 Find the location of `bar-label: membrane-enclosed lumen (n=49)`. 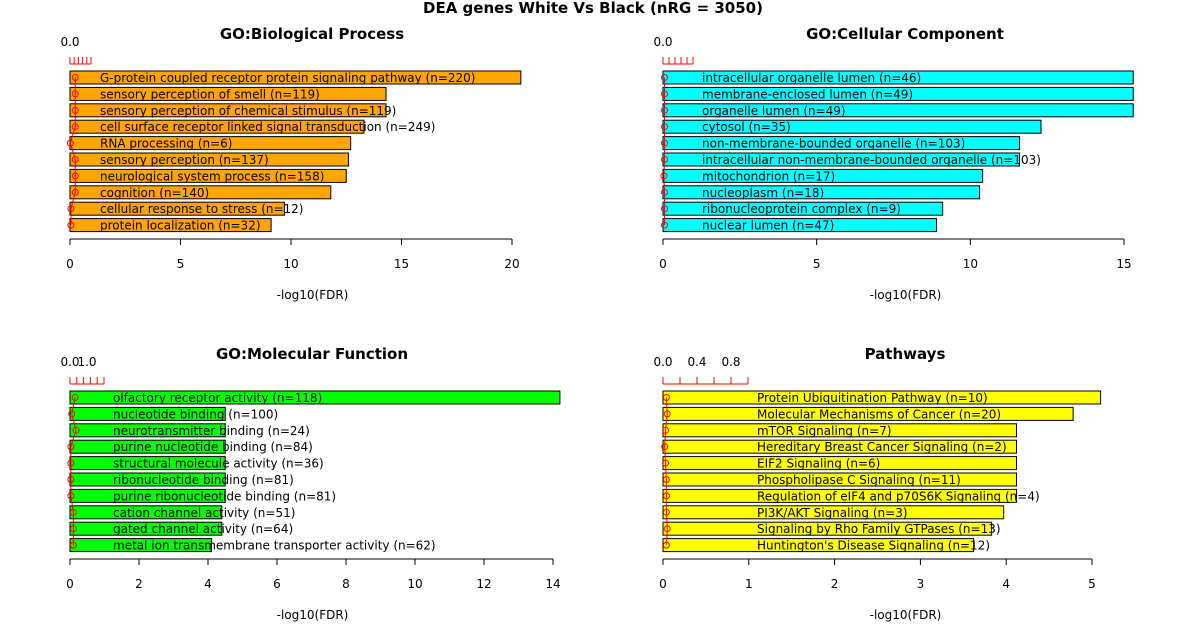

bar-label: membrane-enclosed lumen (n=49) is located at coordinates (807, 94).